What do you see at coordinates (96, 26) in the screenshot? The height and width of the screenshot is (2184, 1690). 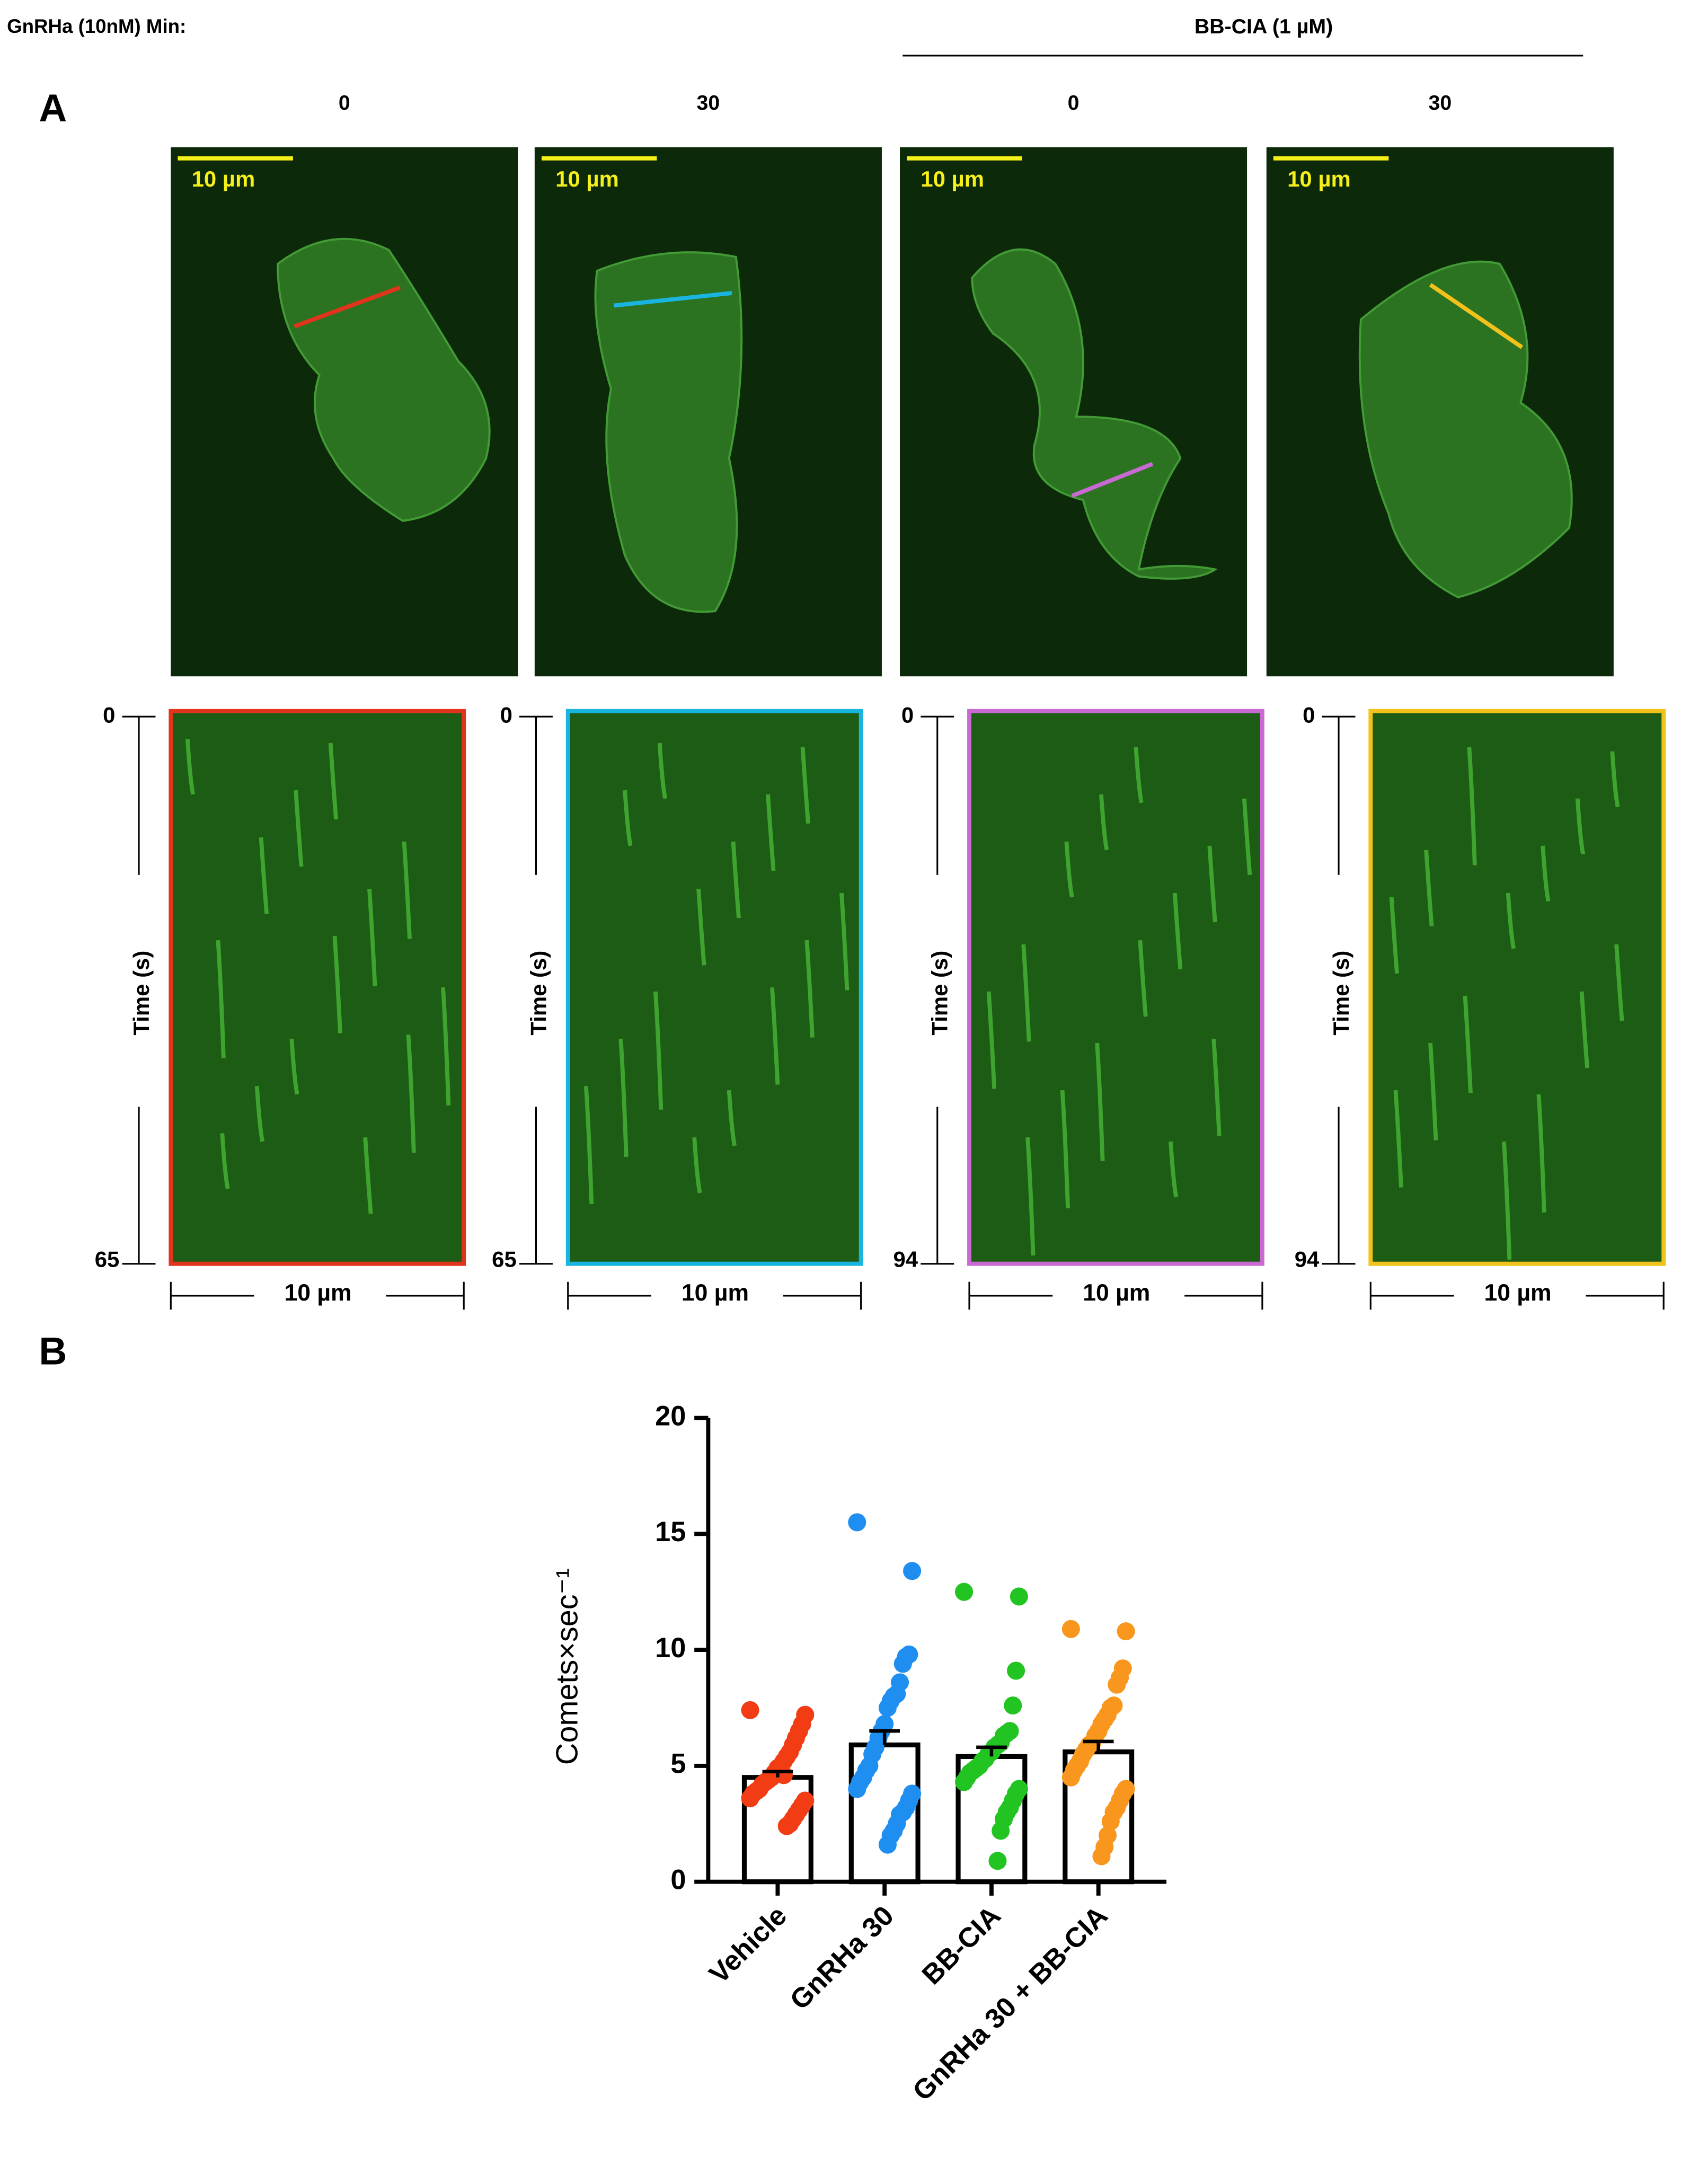 I see `treatment-label: GnRHa (10nM) Min:` at bounding box center [96, 26].